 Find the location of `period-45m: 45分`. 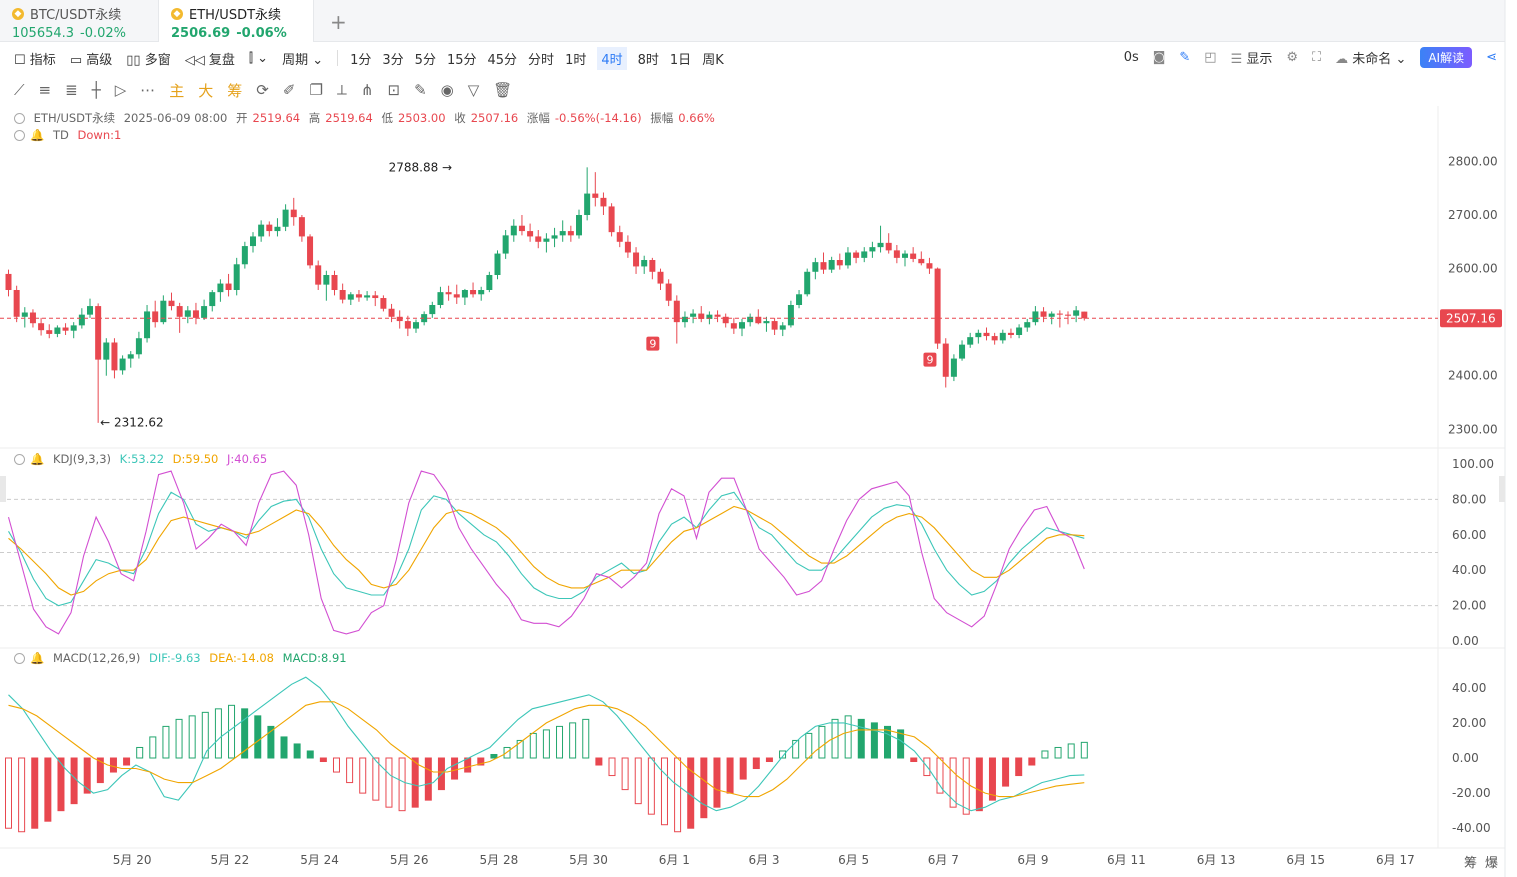

period-45m: 45分 is located at coordinates (502, 60).